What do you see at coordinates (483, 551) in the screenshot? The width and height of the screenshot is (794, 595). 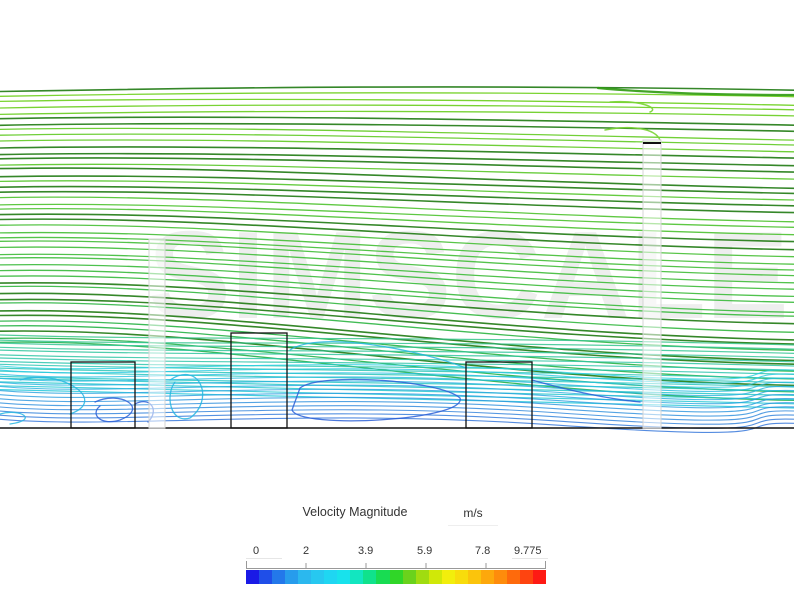 I see `tick-label: 7.8` at bounding box center [483, 551].